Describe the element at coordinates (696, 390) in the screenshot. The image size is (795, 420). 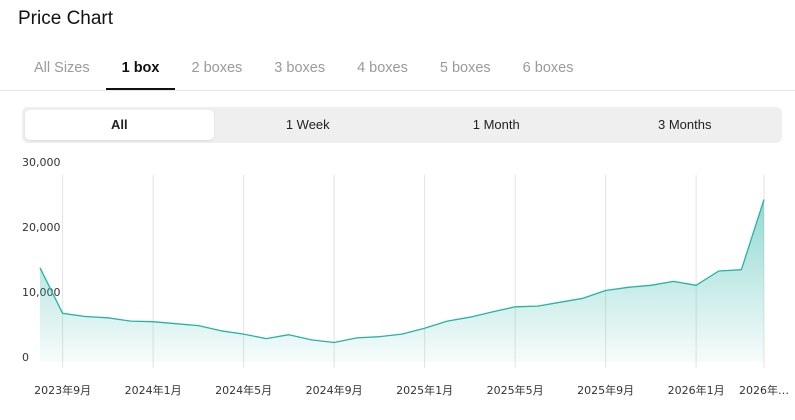
I see `x-tick-label: 2026年1月` at that location.